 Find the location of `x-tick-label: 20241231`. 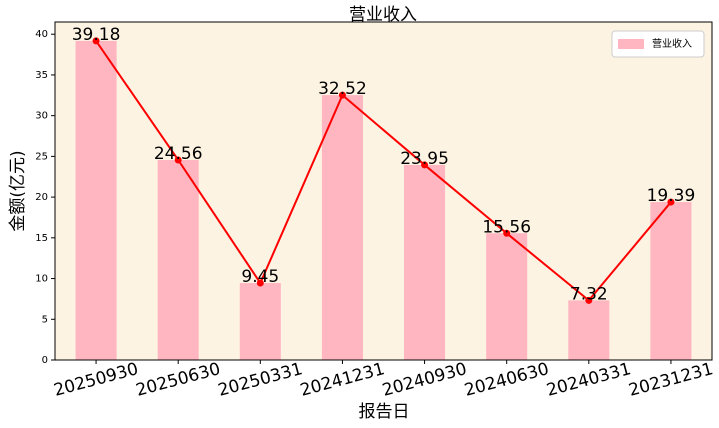

x-tick-label: 20241231 is located at coordinates (342, 380).